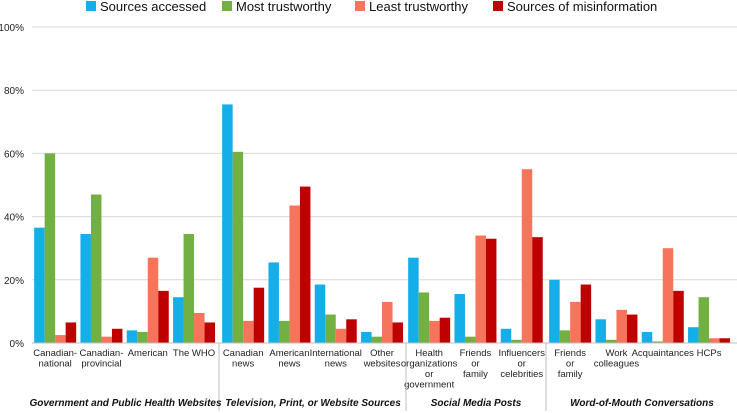 The height and width of the screenshot is (413, 737). Describe the element at coordinates (153, 7) in the screenshot. I see `legend-label: Sources accessed` at that location.